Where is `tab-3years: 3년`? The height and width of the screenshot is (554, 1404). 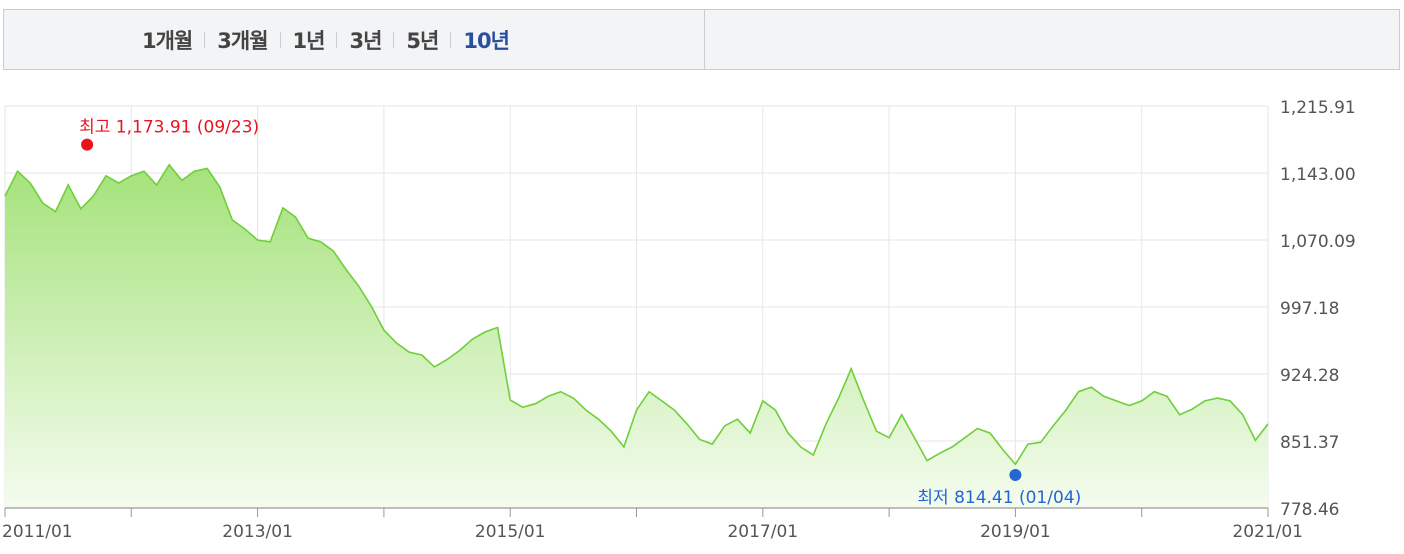 tab-3years: 3년 is located at coordinates (365, 40).